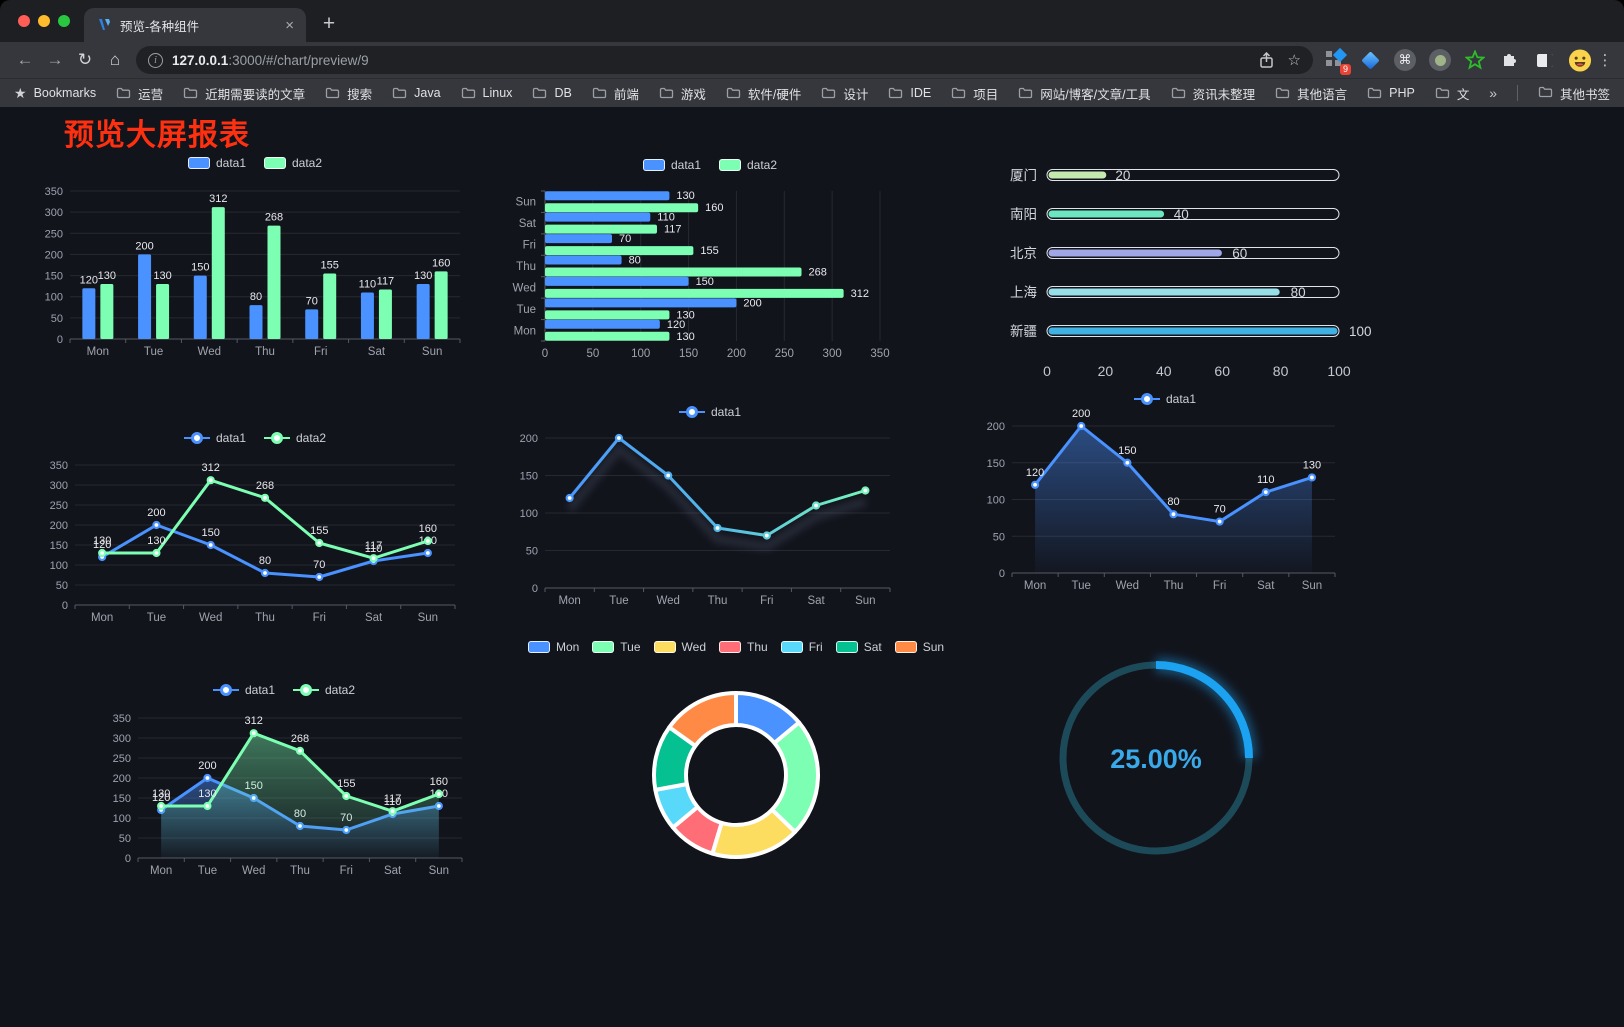  Describe the element at coordinates (289, 25) in the screenshot. I see `tab-close-icon: ×` at that location.